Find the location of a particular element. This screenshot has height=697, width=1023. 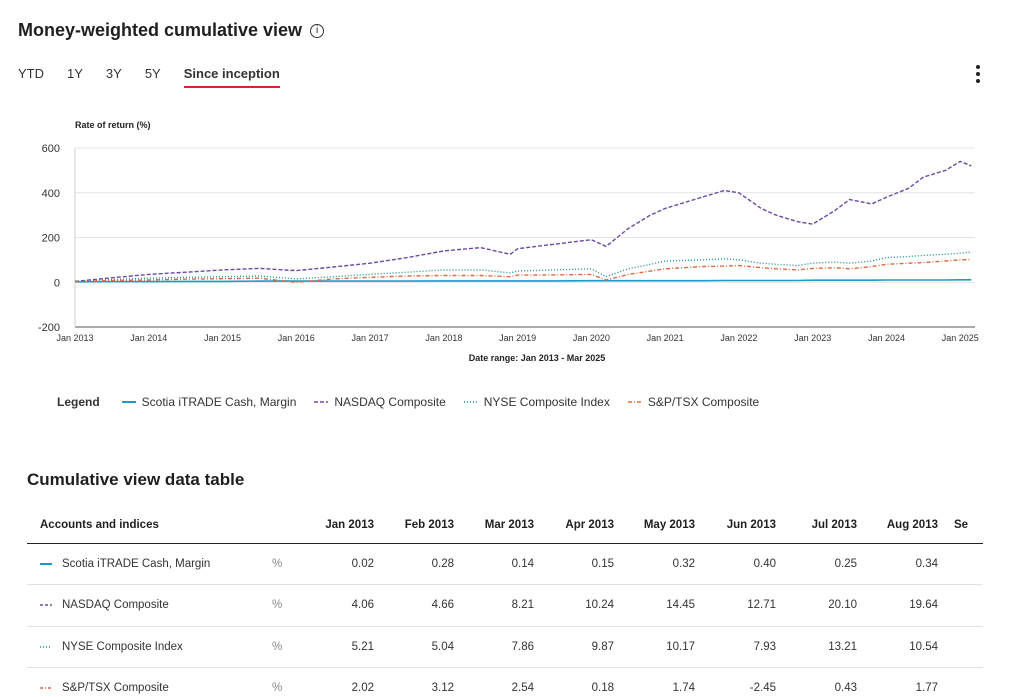

table-cell: 0.18 is located at coordinates (582, 682).